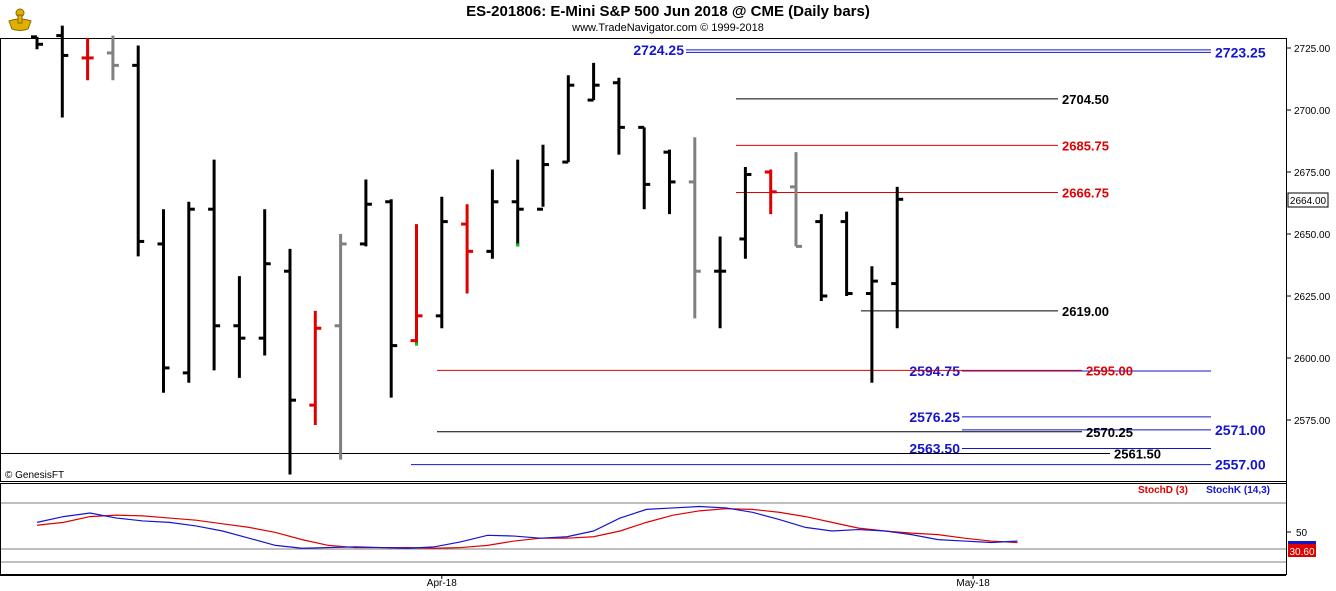 Image resolution: width=1336 pixels, height=591 pixels. I want to click on y-tick-label: 2575.00, so click(1312, 421).